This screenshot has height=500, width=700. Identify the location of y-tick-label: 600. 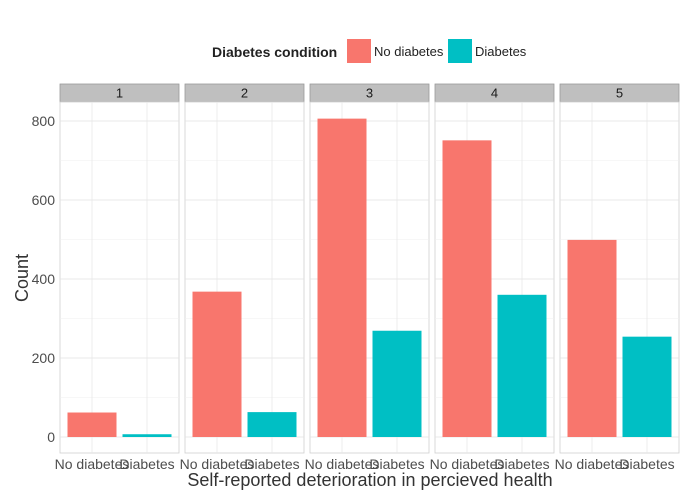
(44, 200).